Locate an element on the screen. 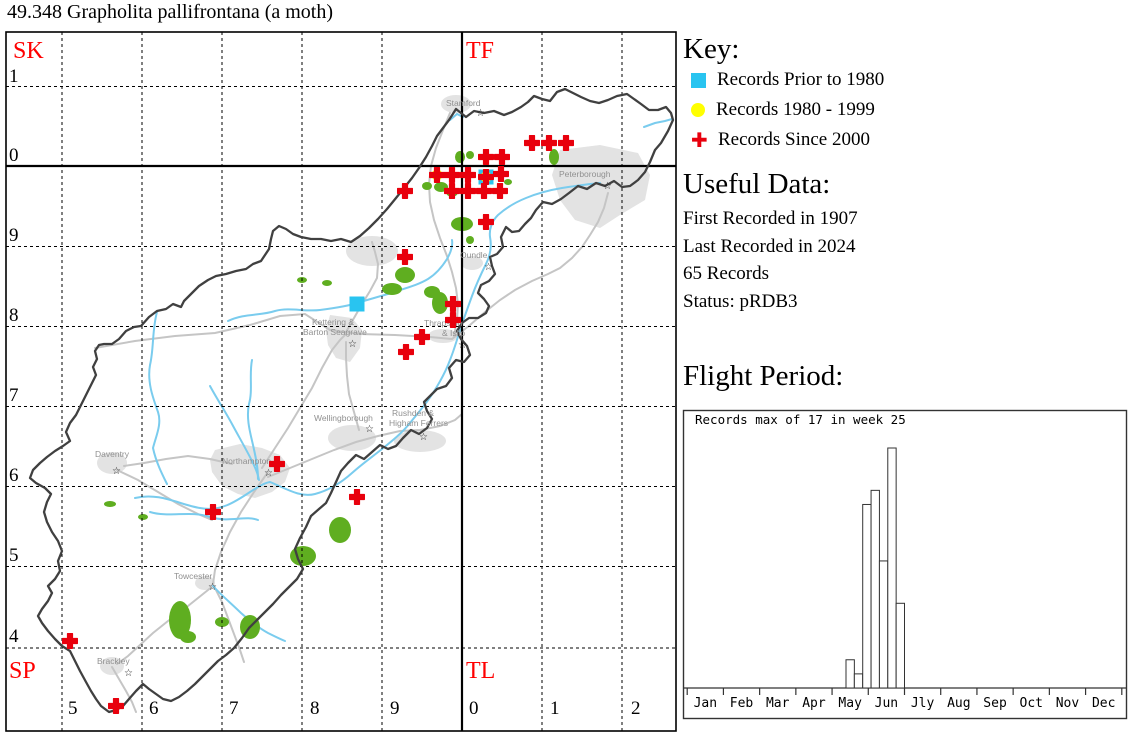 This screenshot has width=1130, height=733. status: Status: pRDB3 is located at coordinates (740, 301).